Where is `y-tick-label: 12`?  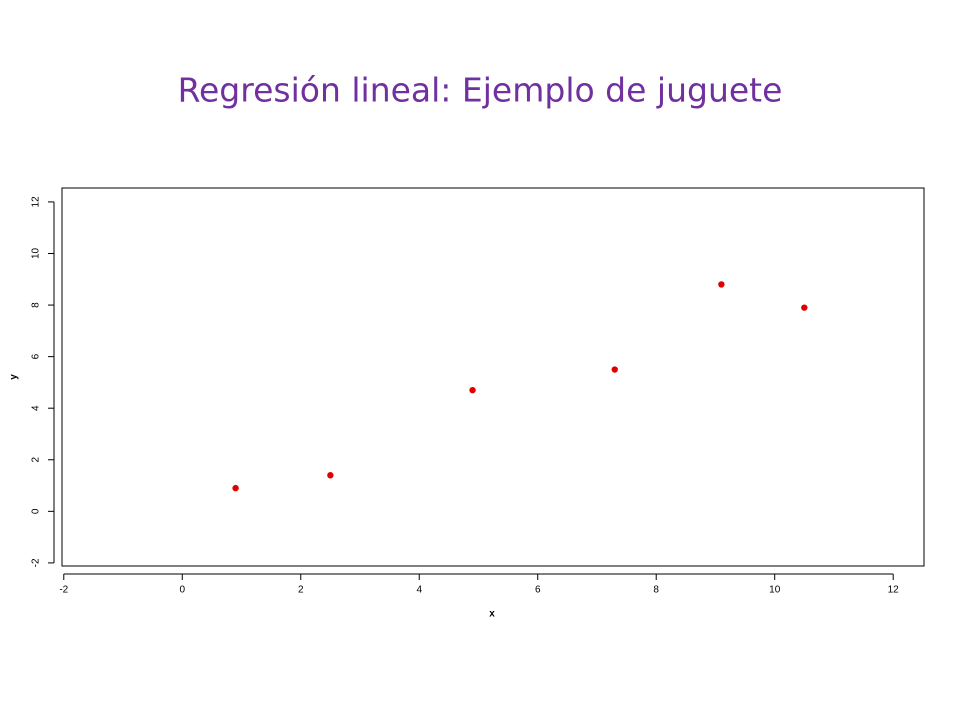
y-tick-label: 12 is located at coordinates (36, 202).